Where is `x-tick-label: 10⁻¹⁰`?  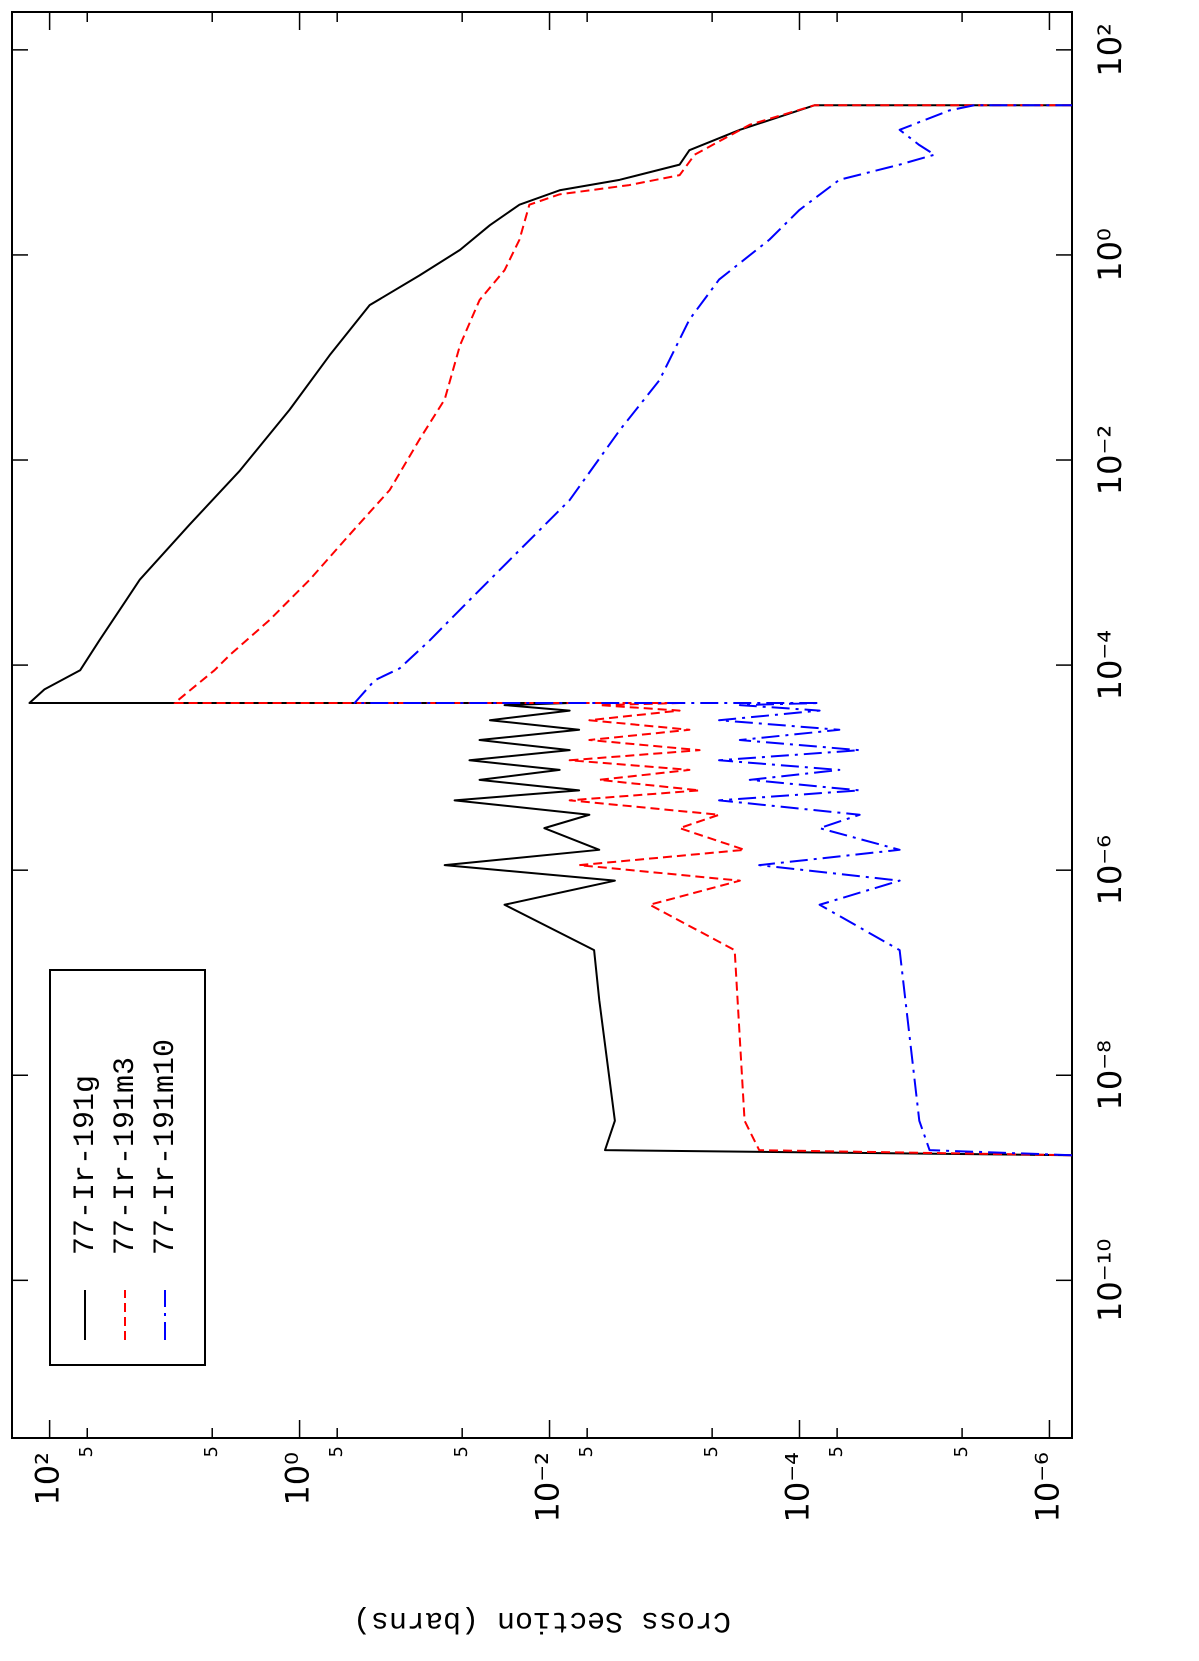 x-tick-label: 10⁻¹⁰ is located at coordinates (1110, 1280).